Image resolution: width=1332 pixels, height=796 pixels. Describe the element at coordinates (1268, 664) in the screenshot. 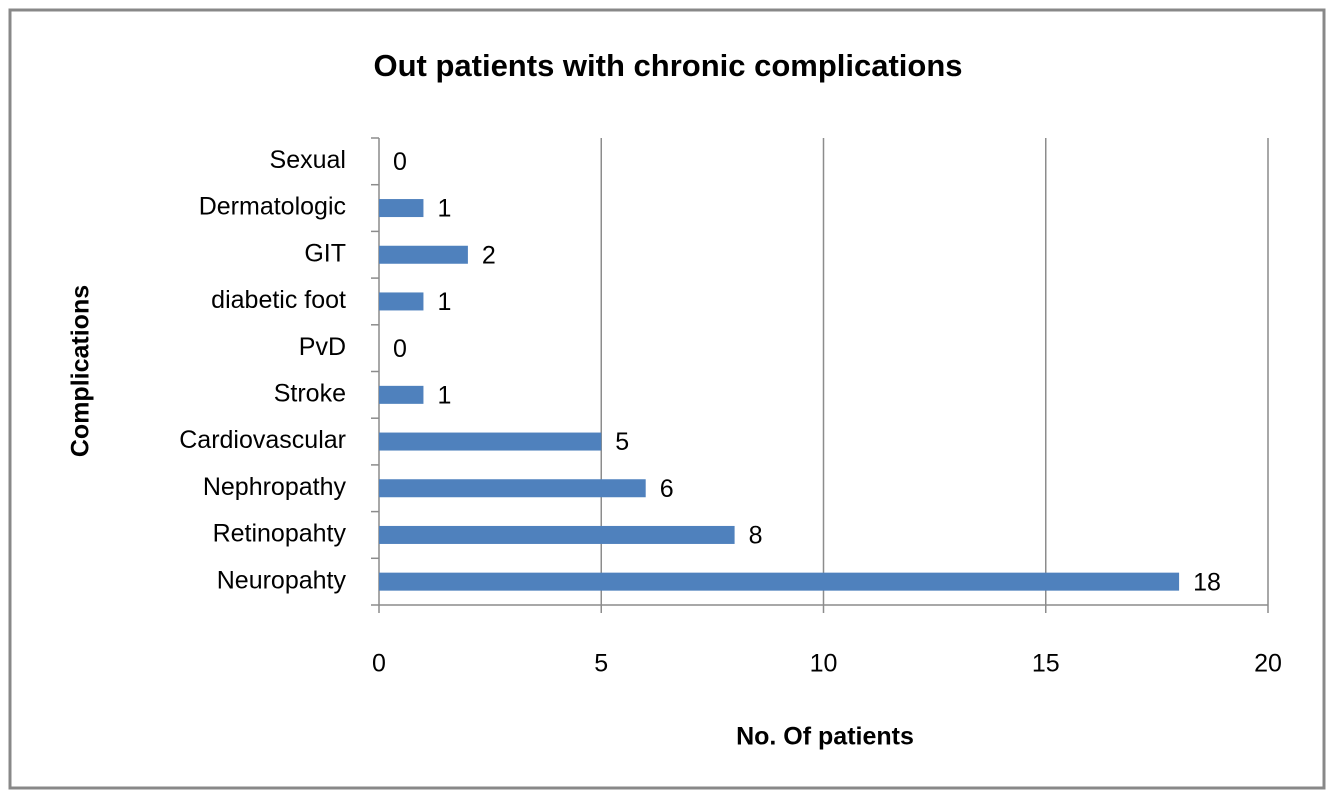

I see `x-tick-label: 20` at that location.